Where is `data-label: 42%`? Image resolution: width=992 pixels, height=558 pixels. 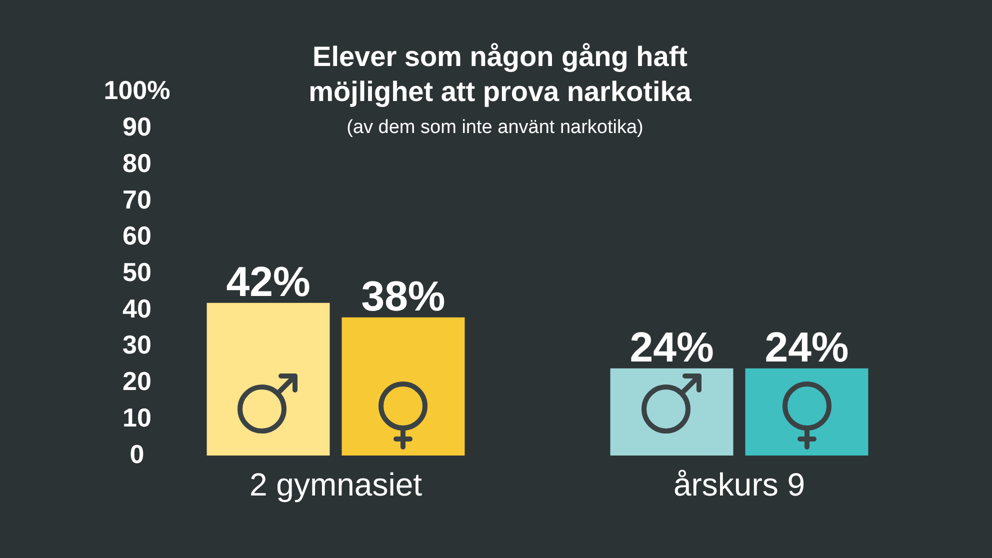
data-label: 42% is located at coordinates (268, 281).